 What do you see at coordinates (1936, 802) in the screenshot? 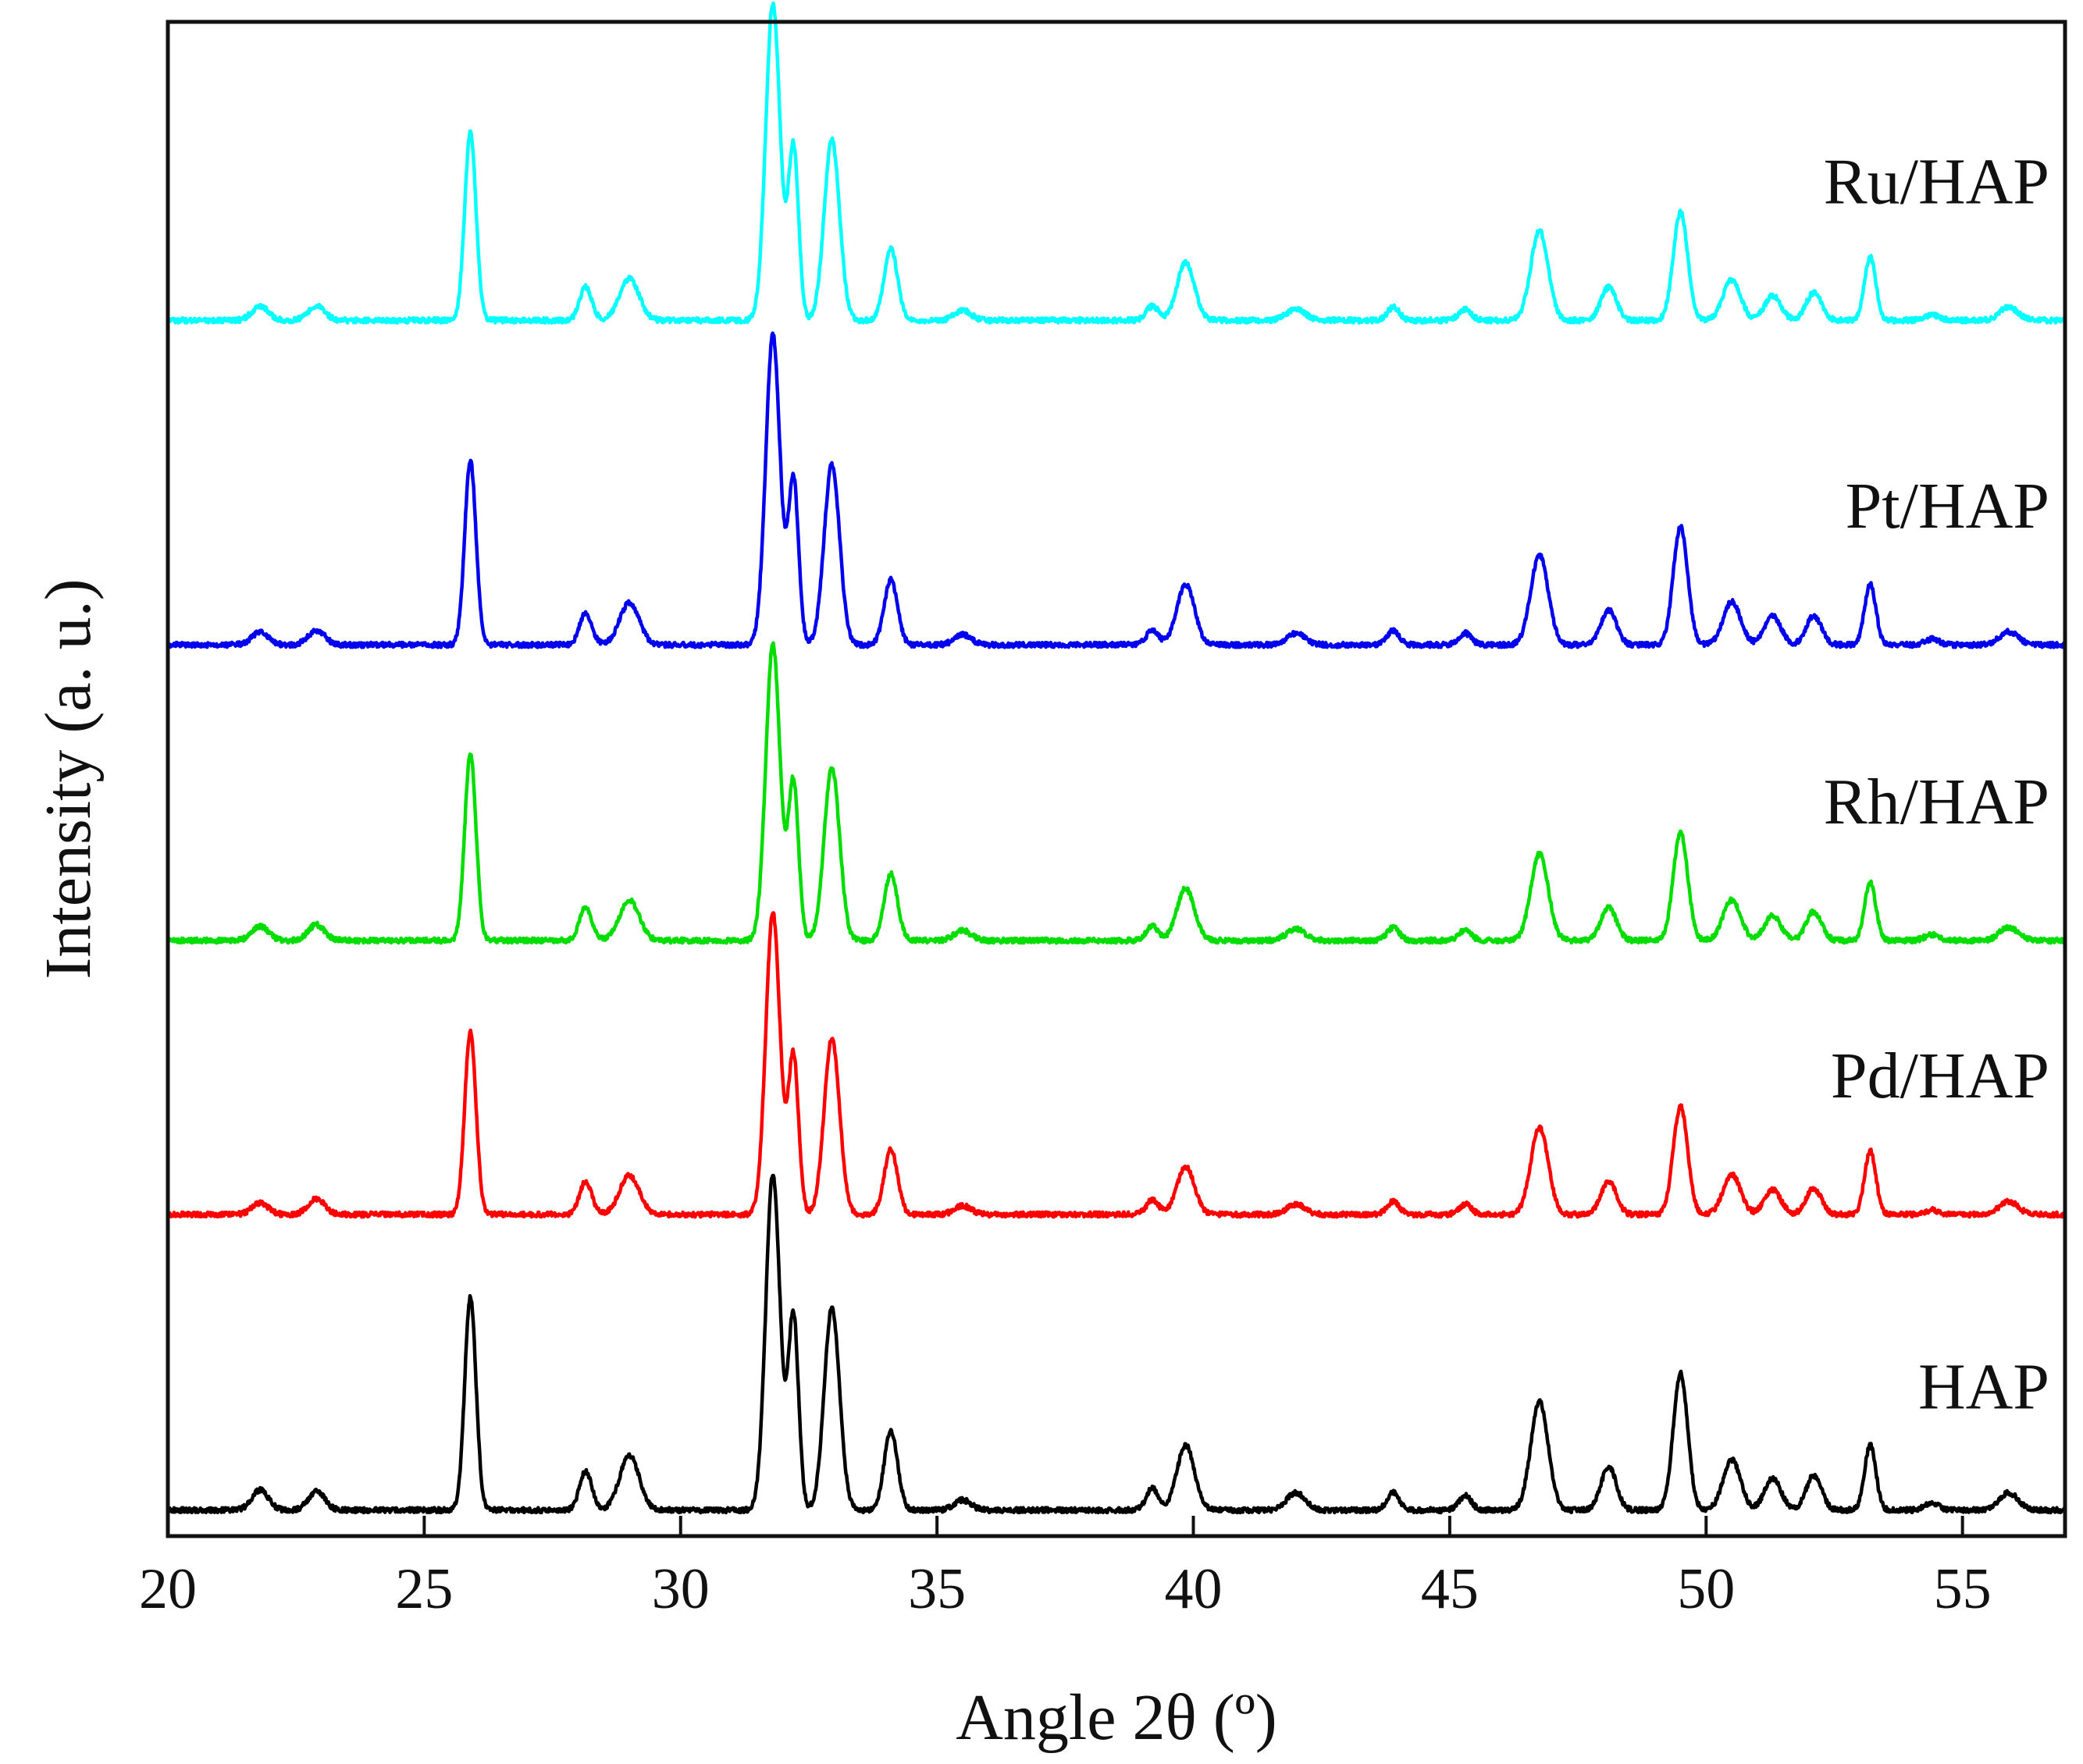
I see `series-label-rh-hap: Rh/HAP` at bounding box center [1936, 802].